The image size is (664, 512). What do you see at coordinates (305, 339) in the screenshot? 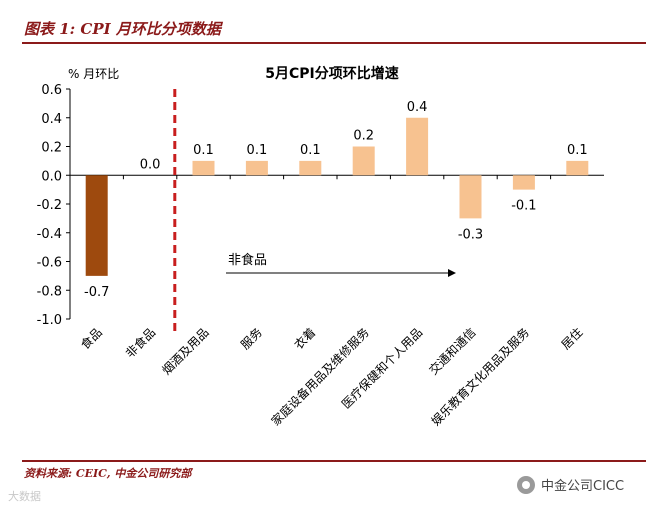
I see `x-category-label: 衣着` at bounding box center [305, 339].